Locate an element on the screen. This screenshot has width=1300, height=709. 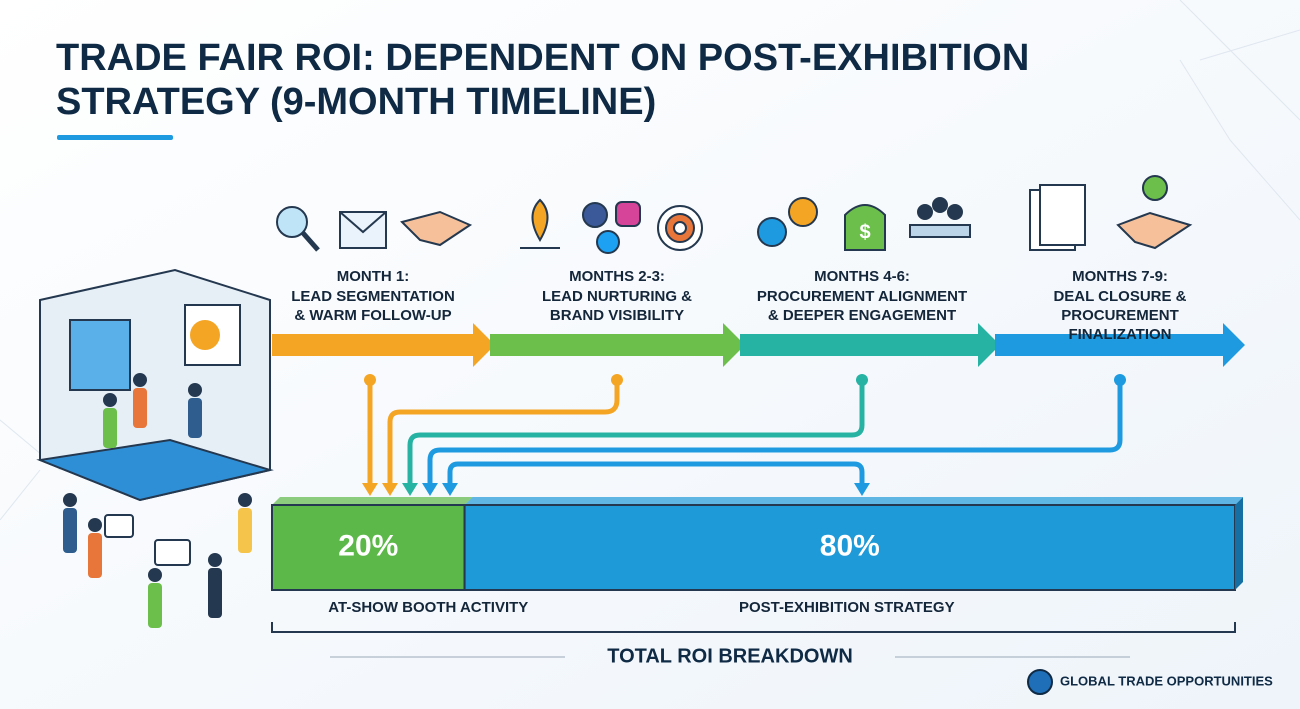
booth-illustration is located at coordinates (155, 448).